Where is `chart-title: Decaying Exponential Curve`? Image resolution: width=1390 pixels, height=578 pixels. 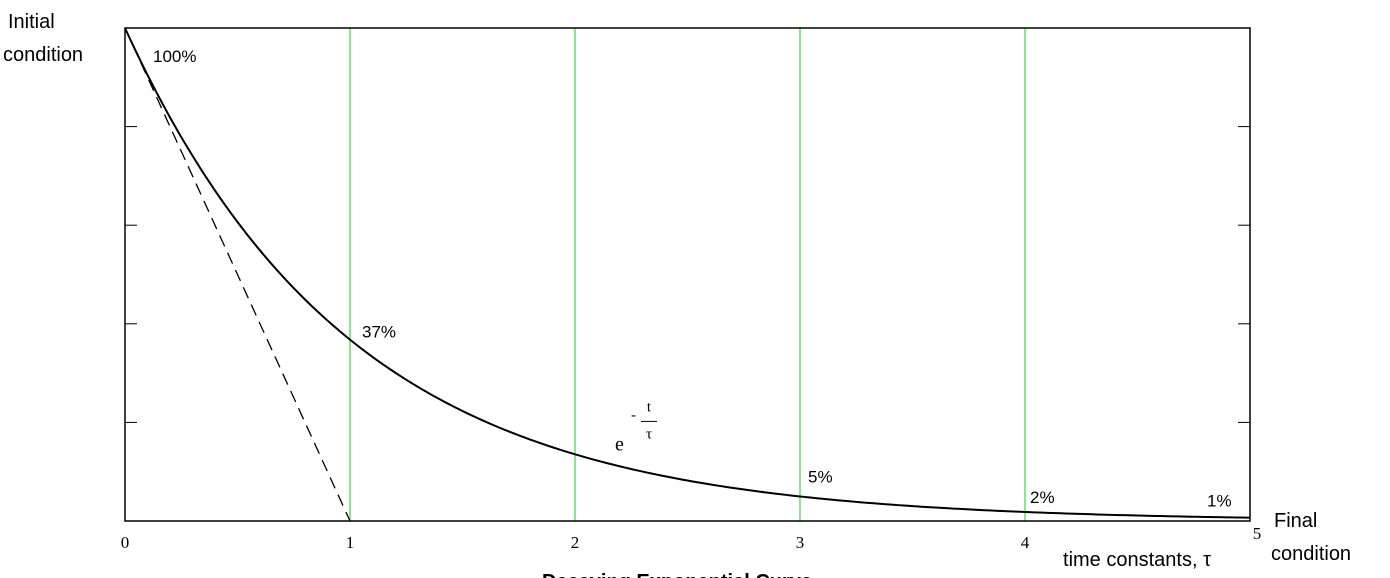 chart-title: Decaying Exponential Curve is located at coordinates (677, 574).